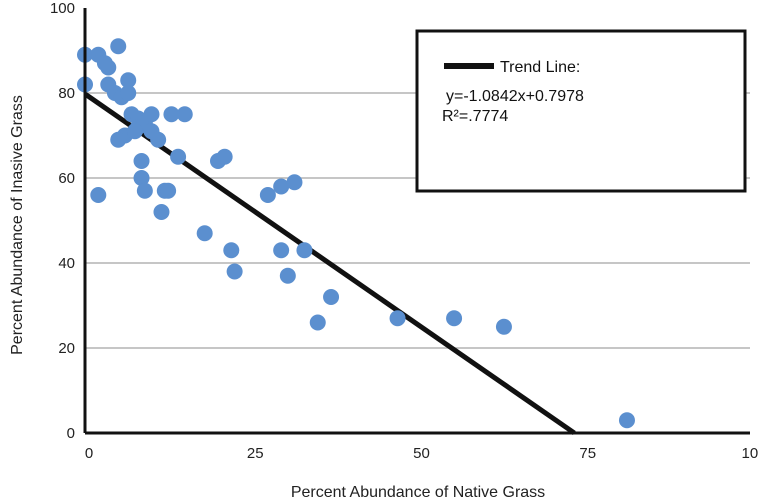 The image size is (758, 500). What do you see at coordinates (62, 221) in the screenshot?
I see `y-tick-labels: 0 20 40 60 80 100` at bounding box center [62, 221].